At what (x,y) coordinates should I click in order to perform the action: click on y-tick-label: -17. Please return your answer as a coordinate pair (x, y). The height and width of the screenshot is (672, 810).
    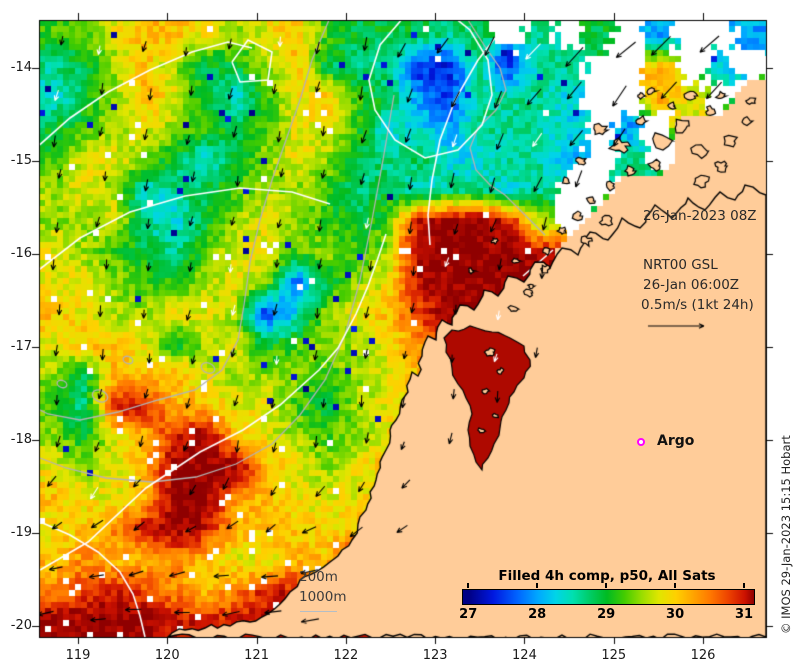
    Looking at the image, I should click on (21, 346).